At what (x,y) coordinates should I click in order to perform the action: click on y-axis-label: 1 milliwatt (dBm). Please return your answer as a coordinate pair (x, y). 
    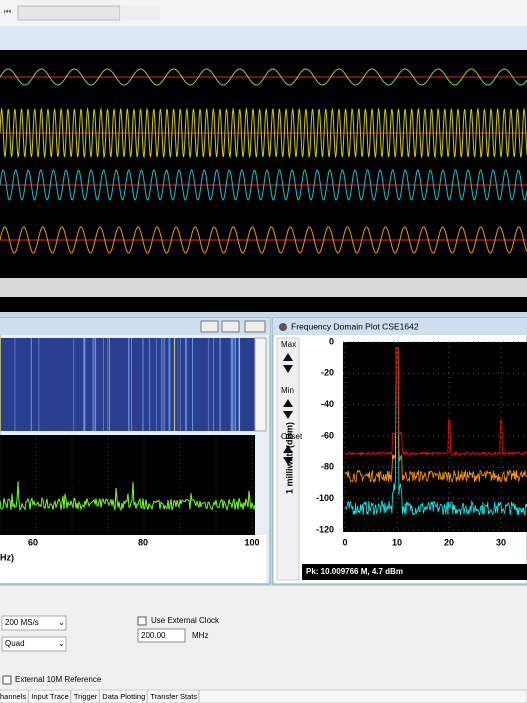
    Looking at the image, I should click on (289, 458).